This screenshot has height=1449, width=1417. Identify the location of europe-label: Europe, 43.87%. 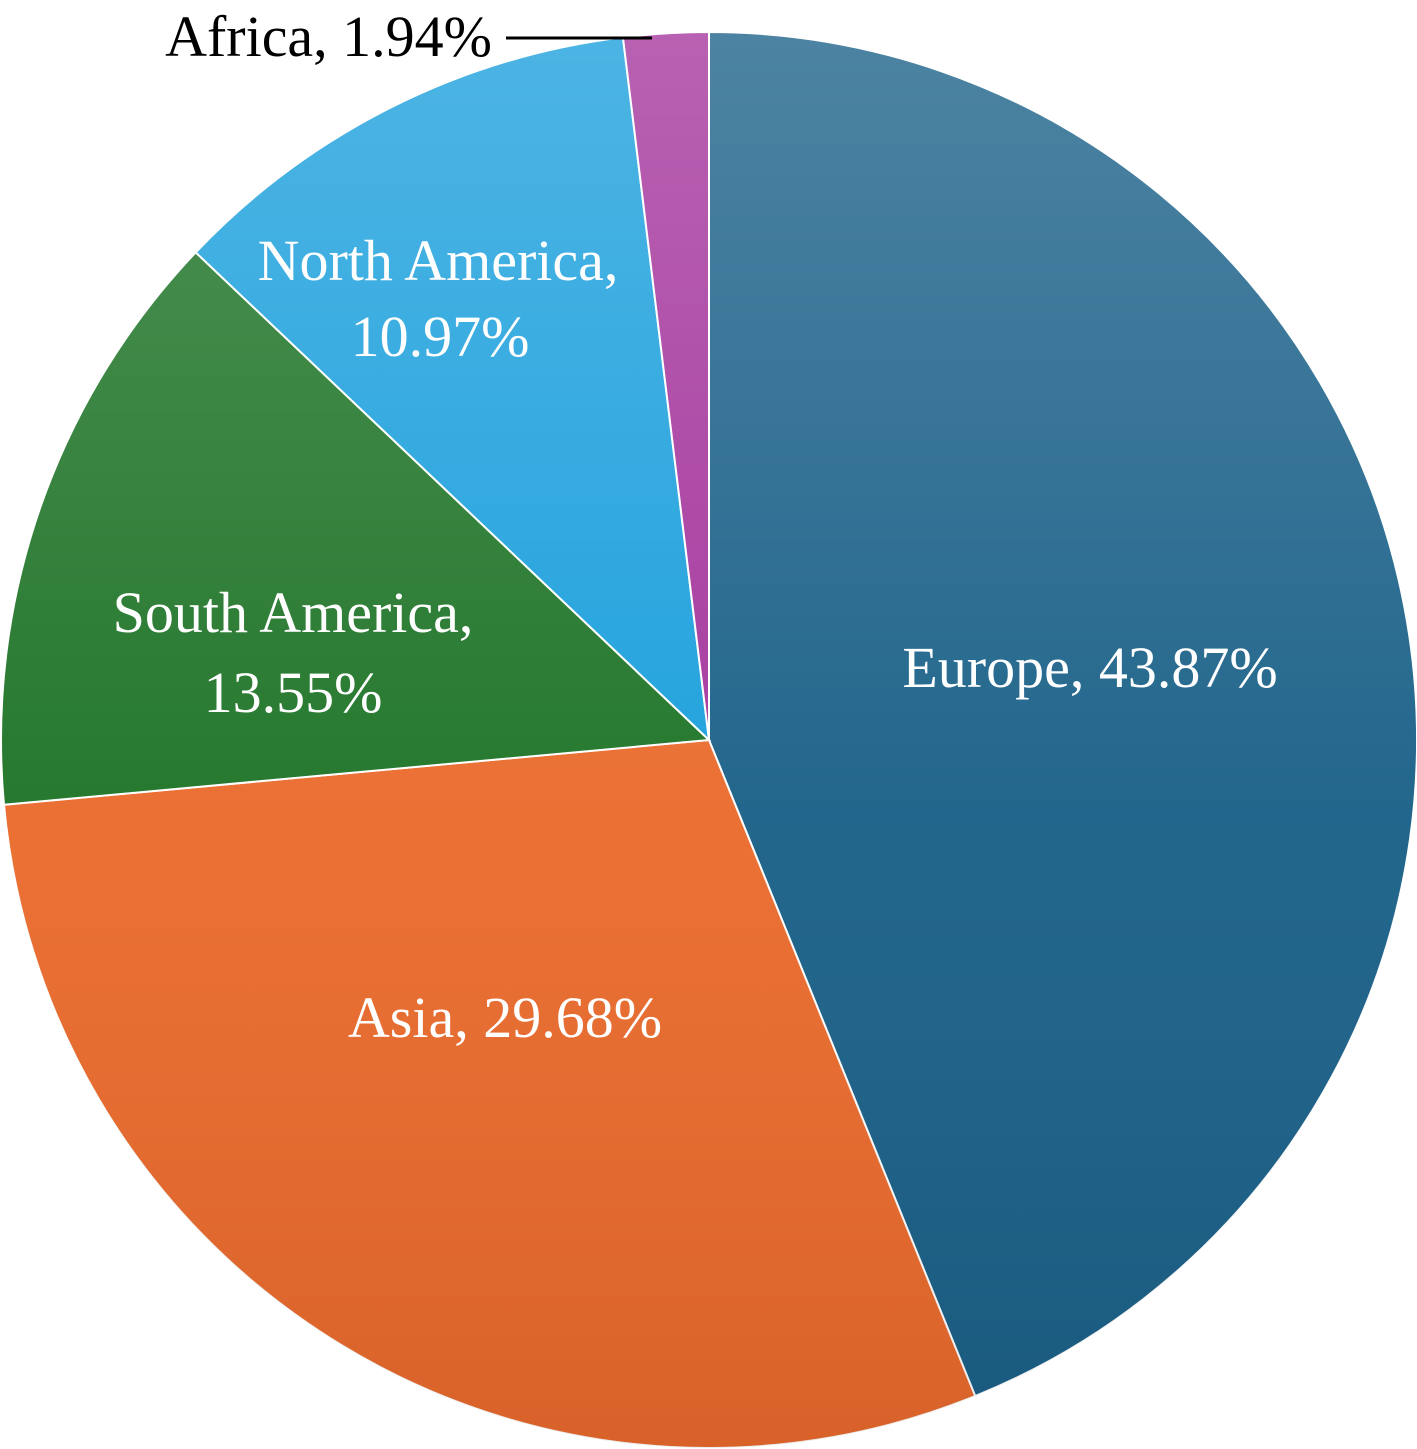
(1089, 667).